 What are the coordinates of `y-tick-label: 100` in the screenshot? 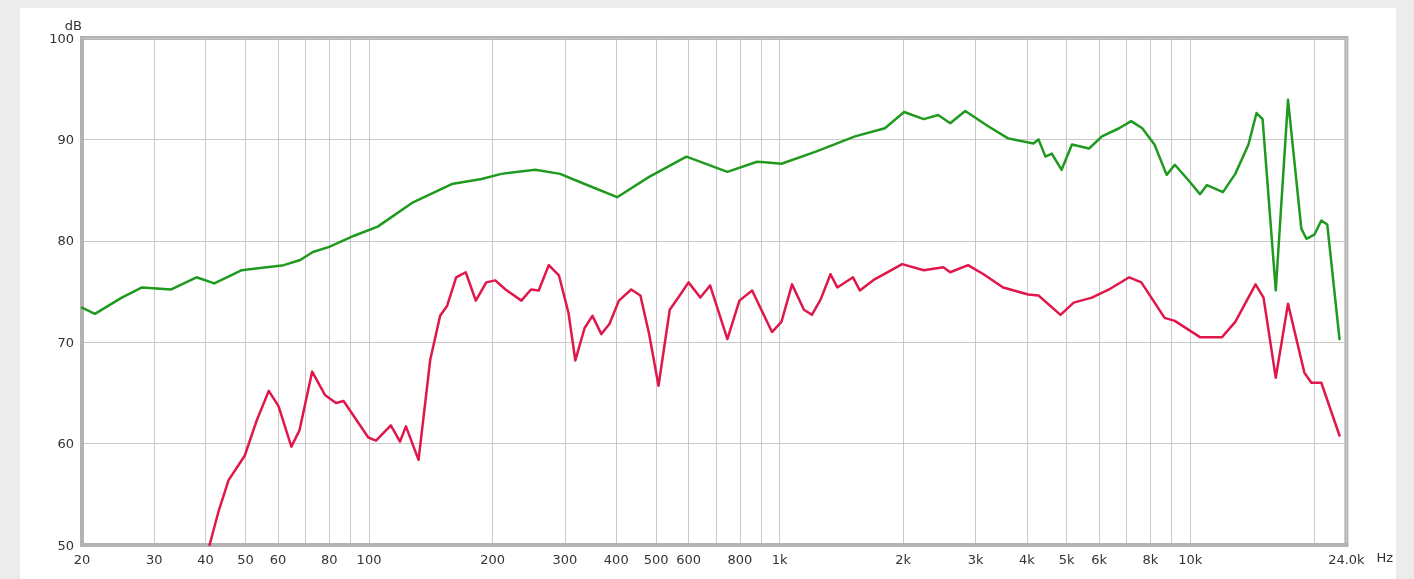 It's located at (61, 38).